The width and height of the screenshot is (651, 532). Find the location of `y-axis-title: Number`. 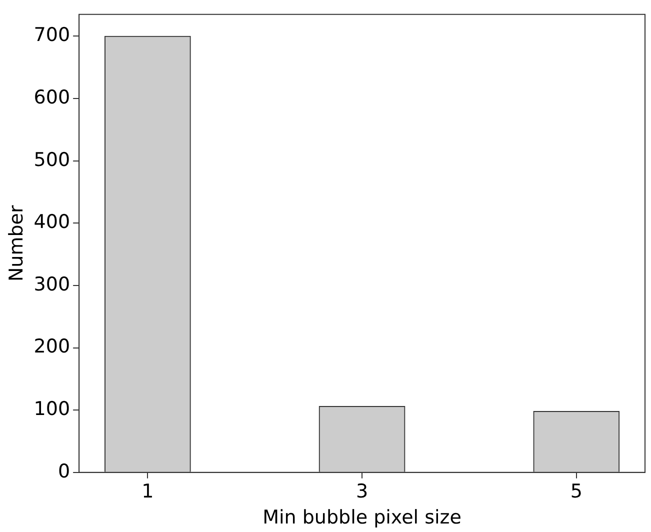

y-axis-title: Number is located at coordinates (16, 243).